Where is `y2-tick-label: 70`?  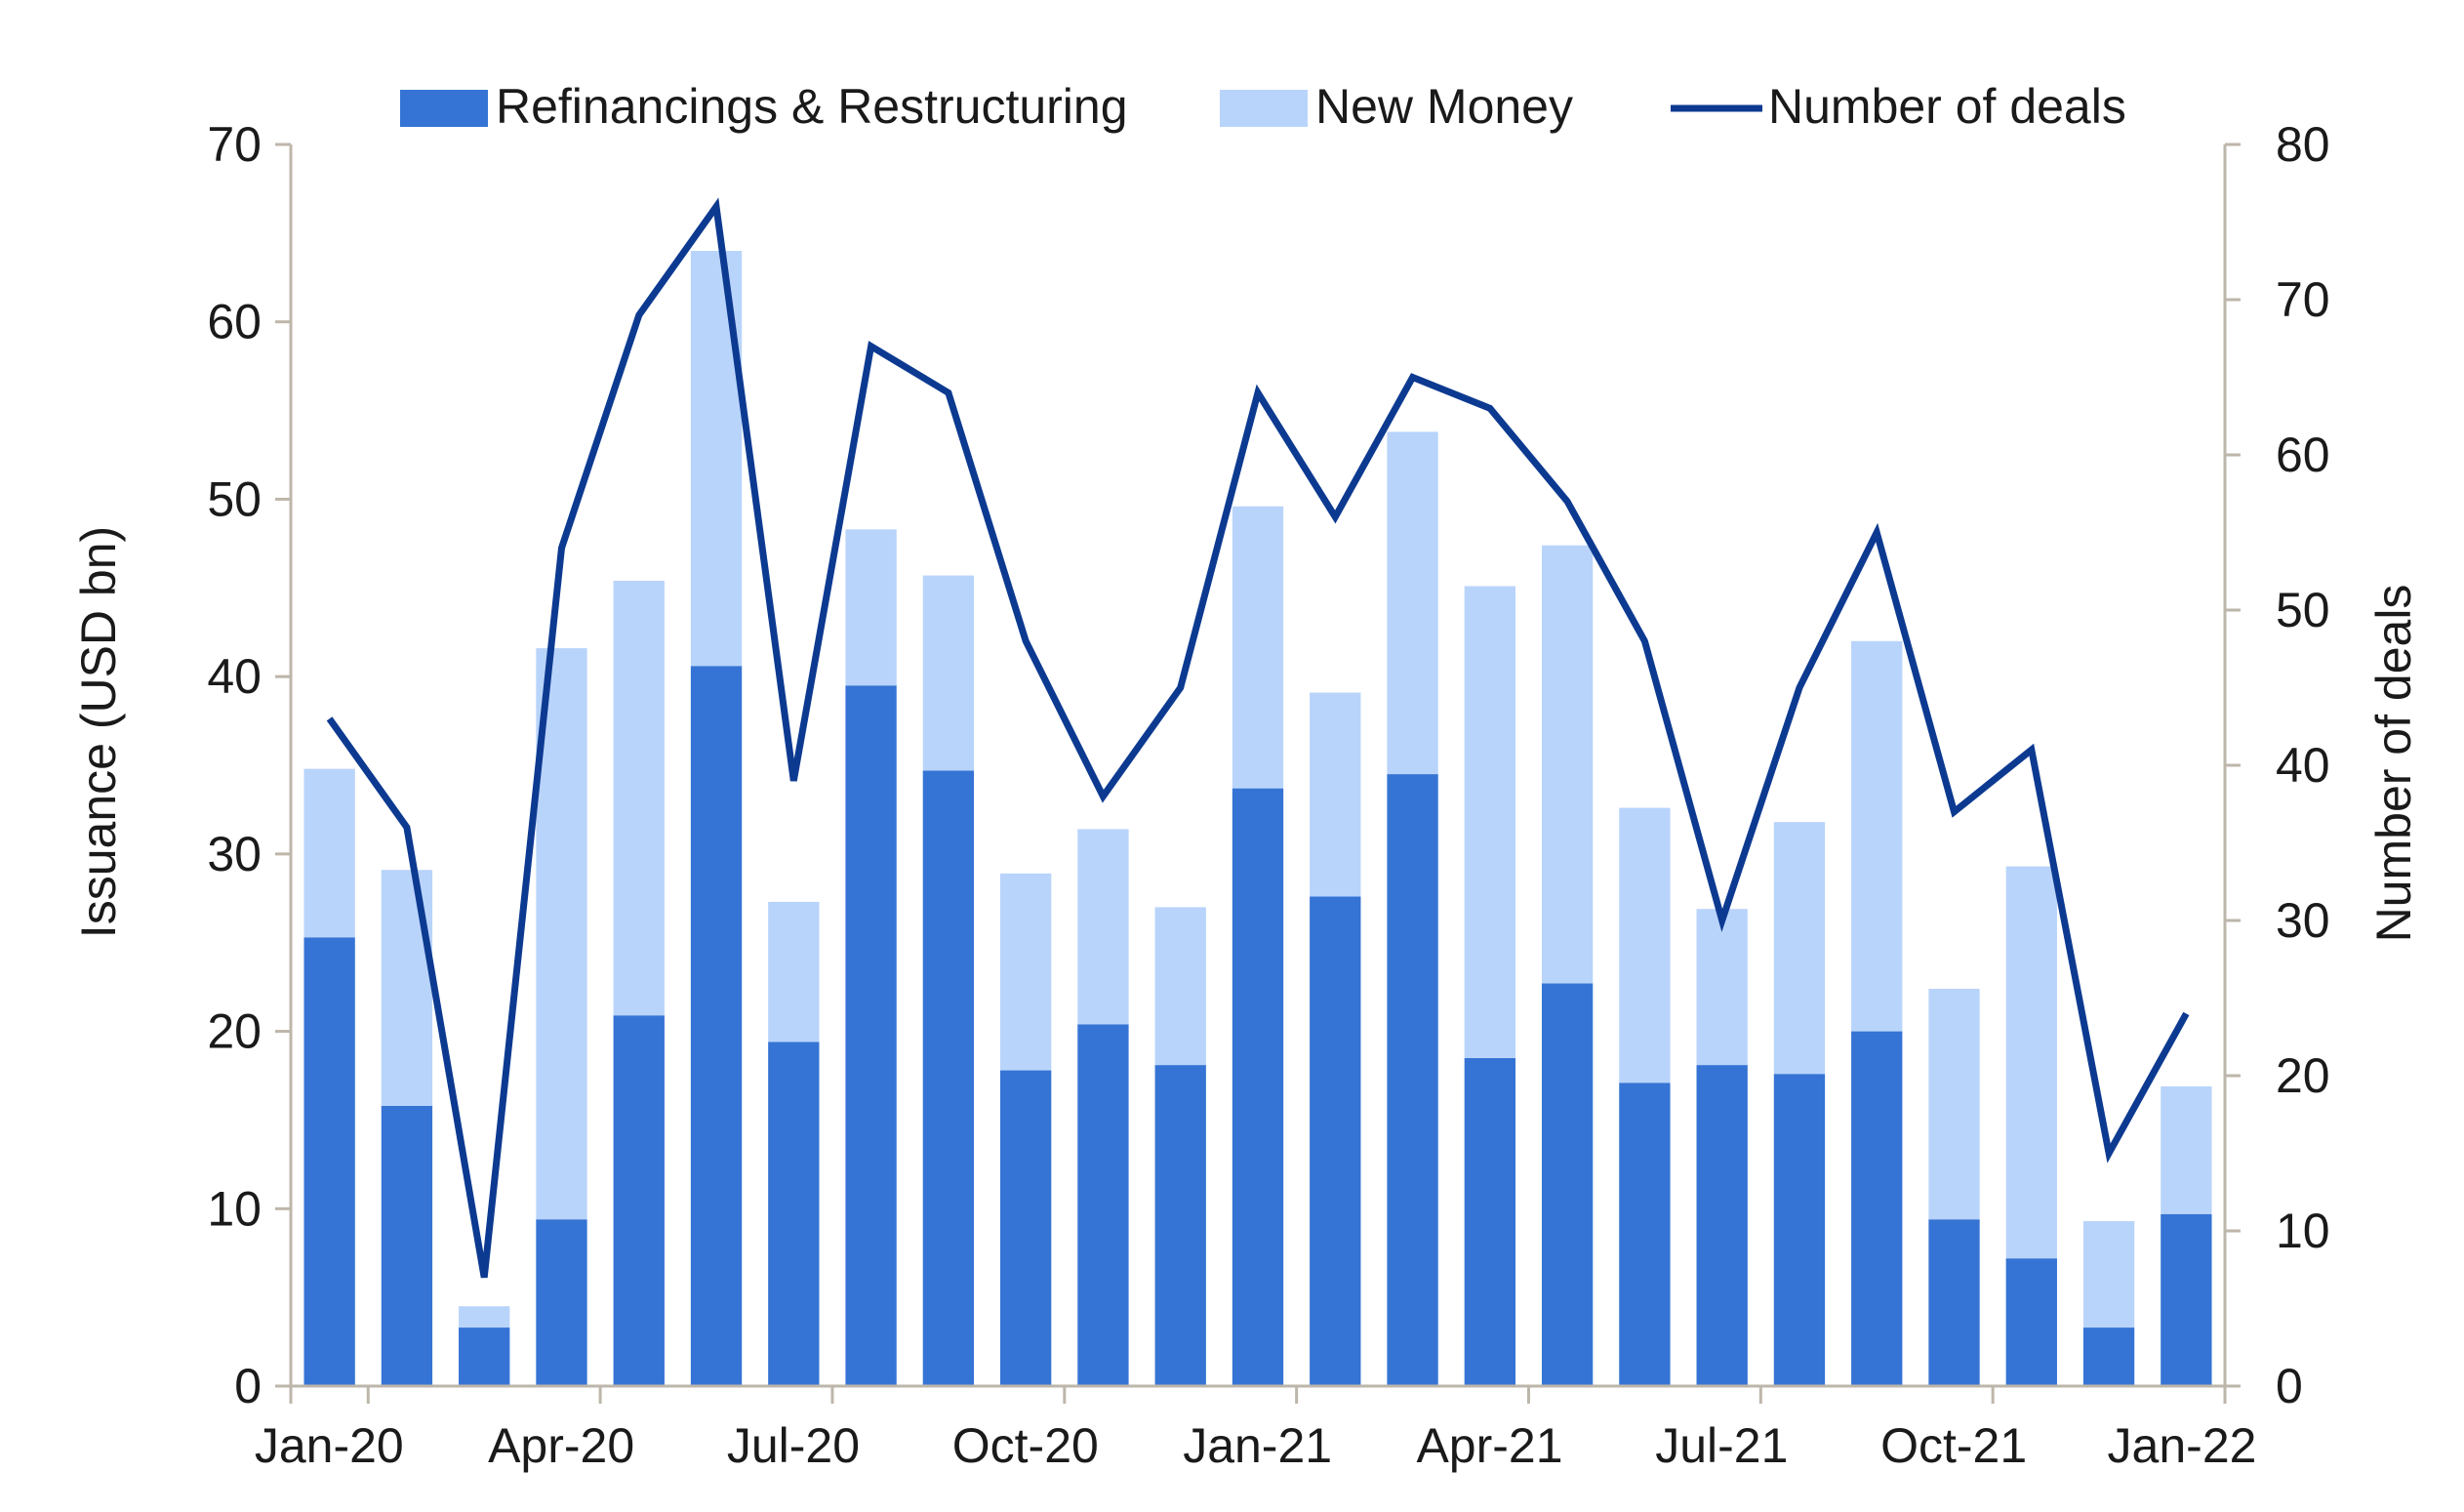
y2-tick-label: 70 is located at coordinates (2303, 300).